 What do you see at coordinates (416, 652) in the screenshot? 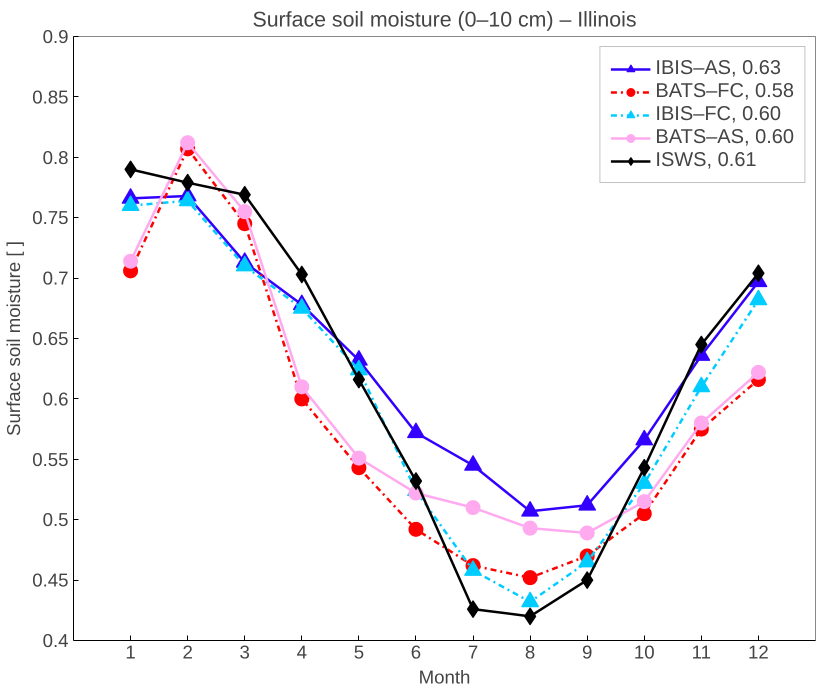
I see `x-tick-label: 6` at bounding box center [416, 652].